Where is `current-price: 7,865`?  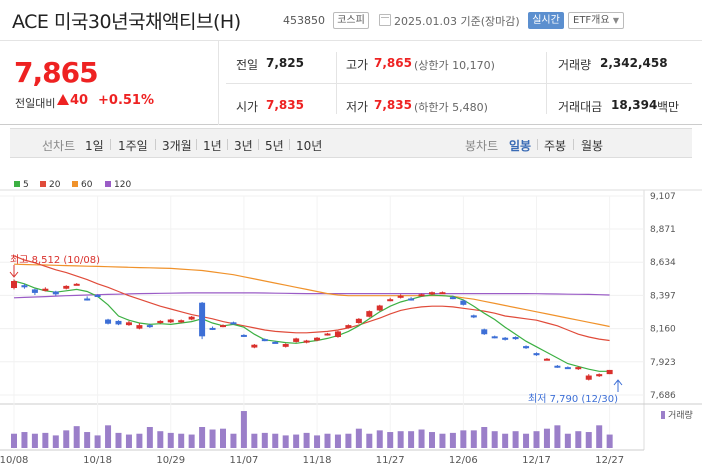 current-price: 7,865 is located at coordinates (56, 72).